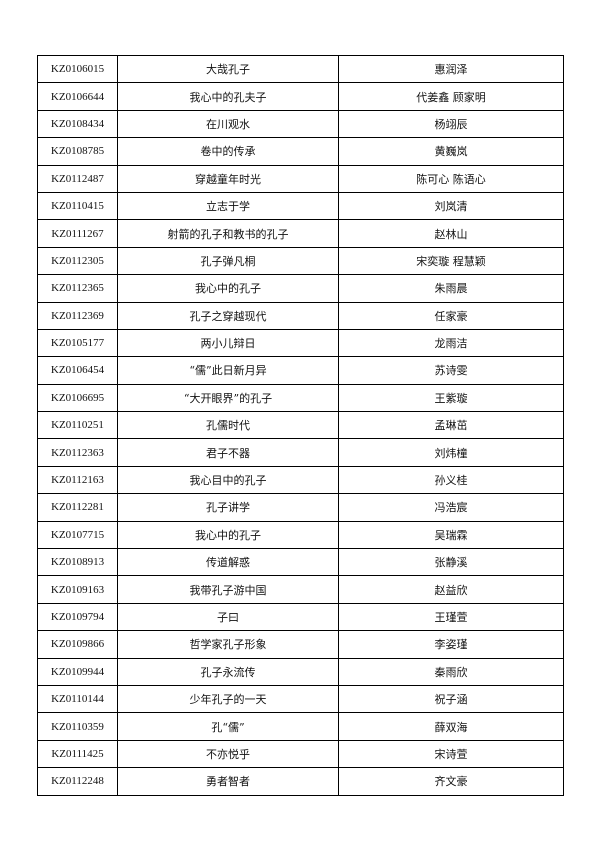 Image resolution: width=600 pixels, height=848 pixels. What do you see at coordinates (77, 617) in the screenshot?
I see `entry-id: KZ0109794` at bounding box center [77, 617].